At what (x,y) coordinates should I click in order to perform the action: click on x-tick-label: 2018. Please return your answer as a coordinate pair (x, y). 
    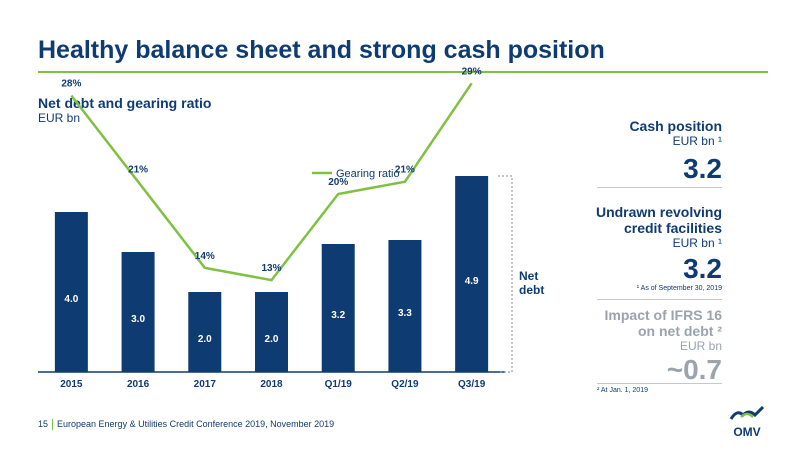
    Looking at the image, I should click on (271, 384).